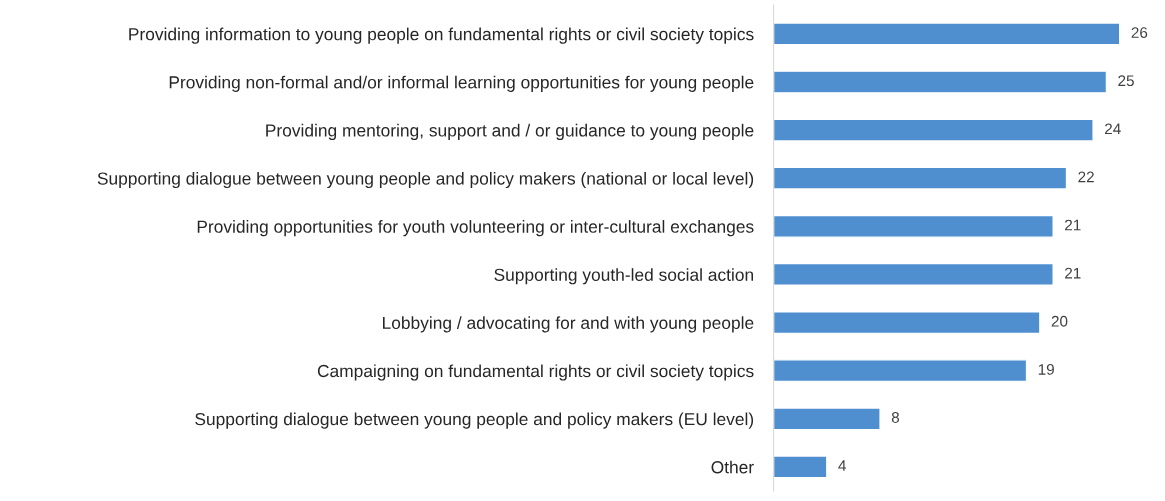 Image resolution: width=1165 pixels, height=501 pixels. What do you see at coordinates (842, 465) in the screenshot?
I see `data-label: 4` at bounding box center [842, 465].